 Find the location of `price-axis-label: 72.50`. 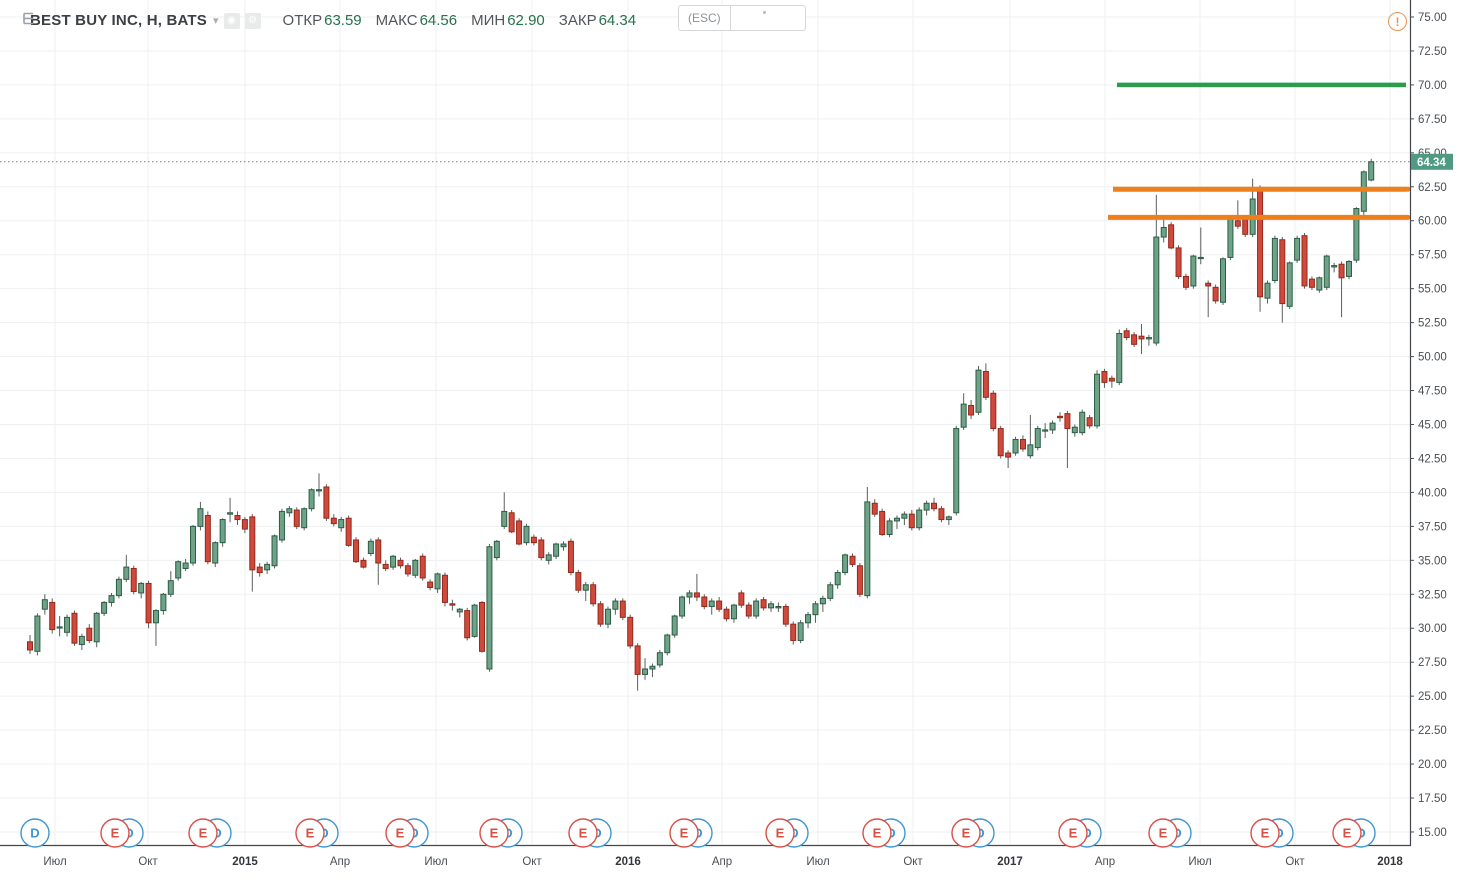

price-axis-label: 72.50 is located at coordinates (1432, 52).